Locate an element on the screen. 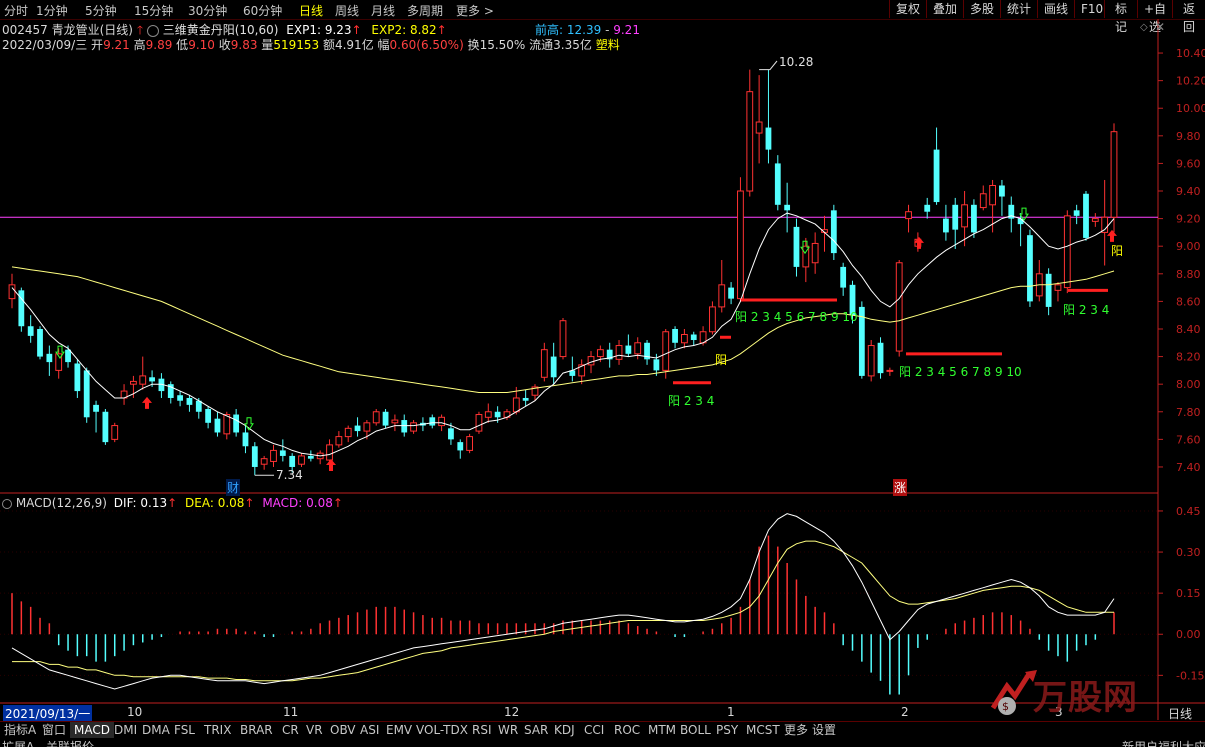  period-tab-fenshi: 分时 is located at coordinates (16, 11).